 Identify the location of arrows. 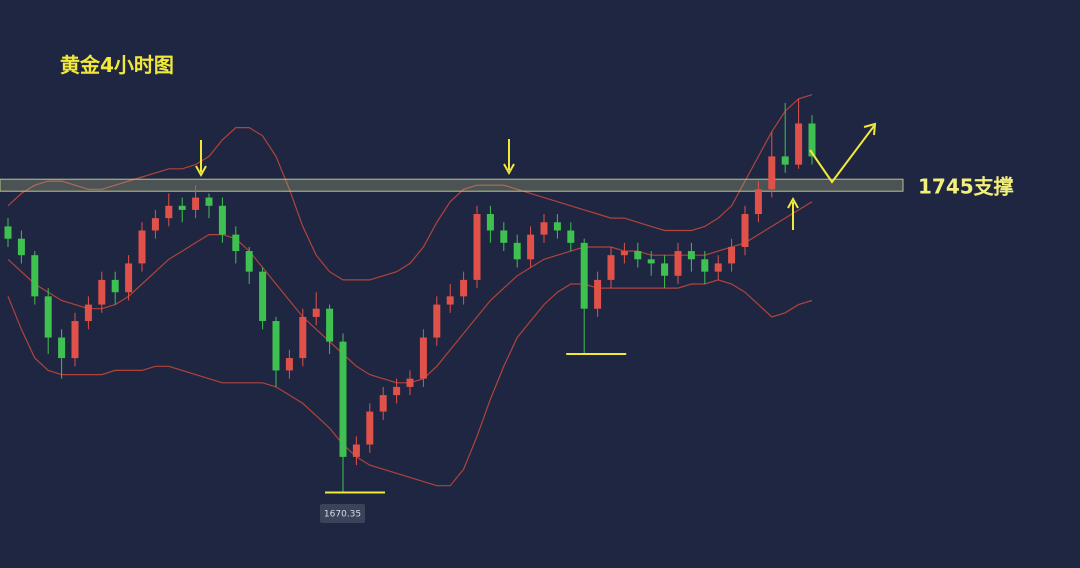
(536, 176).